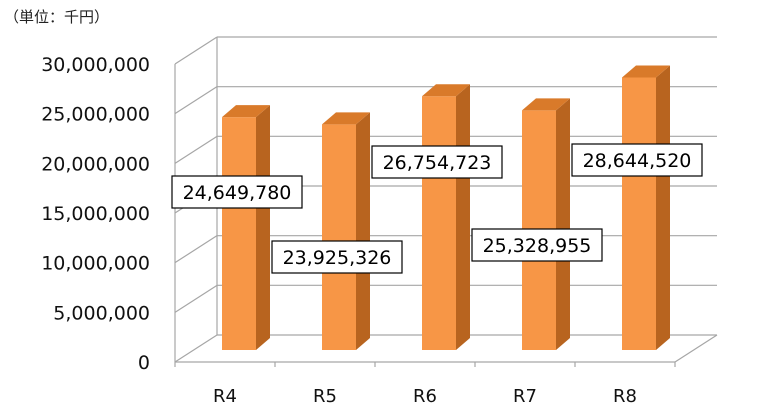  What do you see at coordinates (95, 65) in the screenshot?
I see `y-tick-label: 30,000,000` at bounding box center [95, 65].